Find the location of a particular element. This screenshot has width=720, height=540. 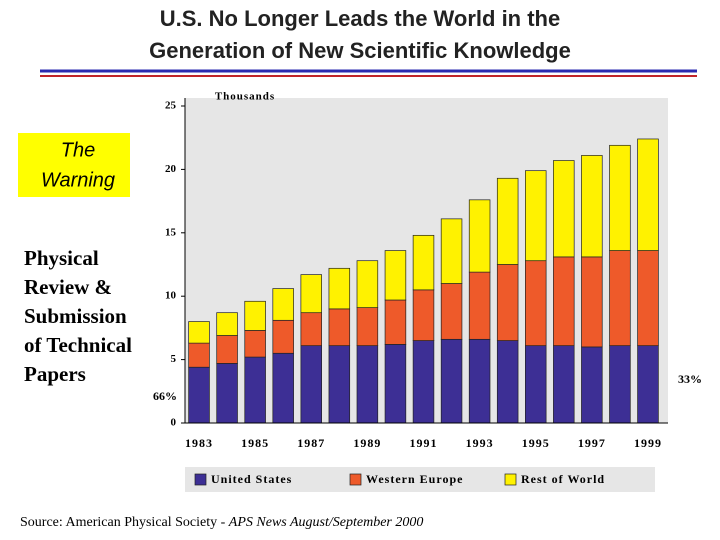

y-tick-label: 20 is located at coordinates (171, 169).